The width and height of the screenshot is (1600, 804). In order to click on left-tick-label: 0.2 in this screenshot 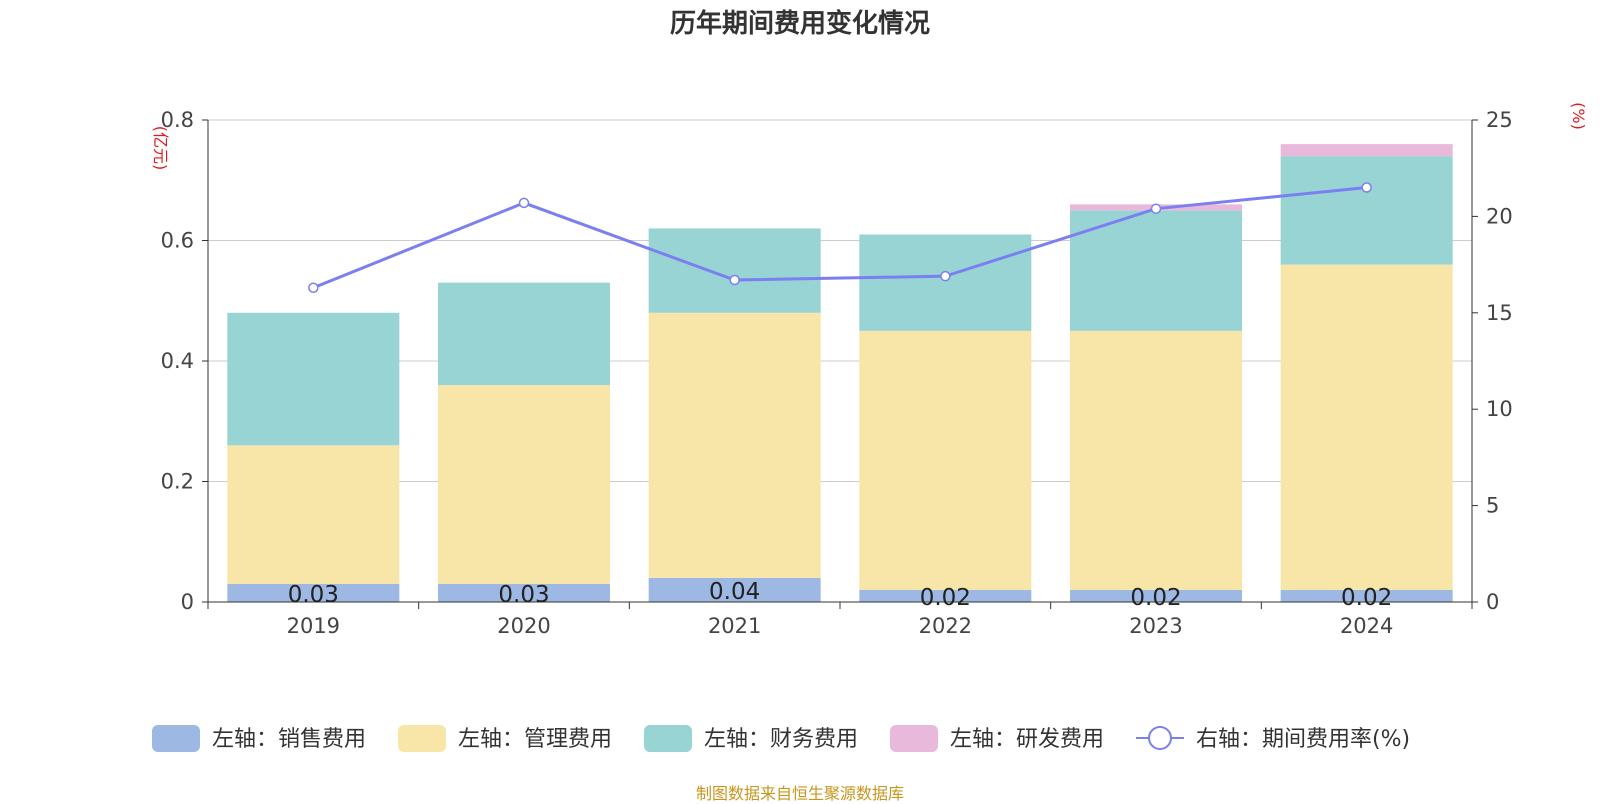, I will do `click(177, 482)`.